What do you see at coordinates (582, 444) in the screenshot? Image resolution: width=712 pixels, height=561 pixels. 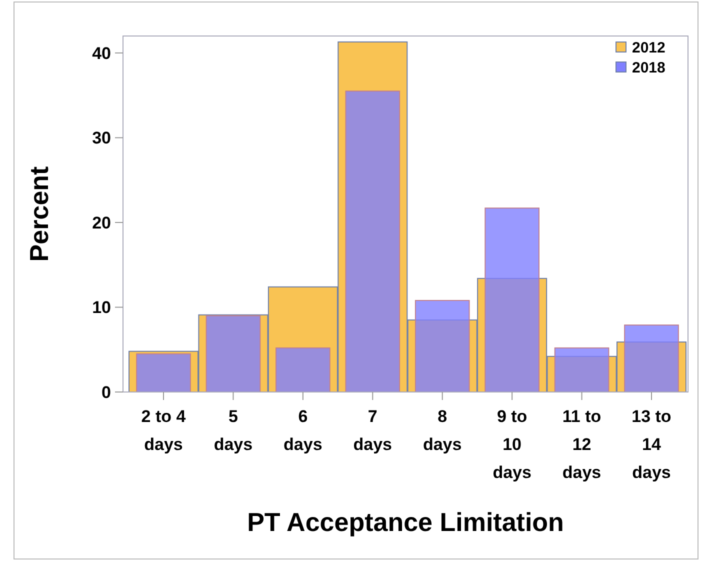 I see `x-tick-label: 11 to 12 days` at bounding box center [582, 444].